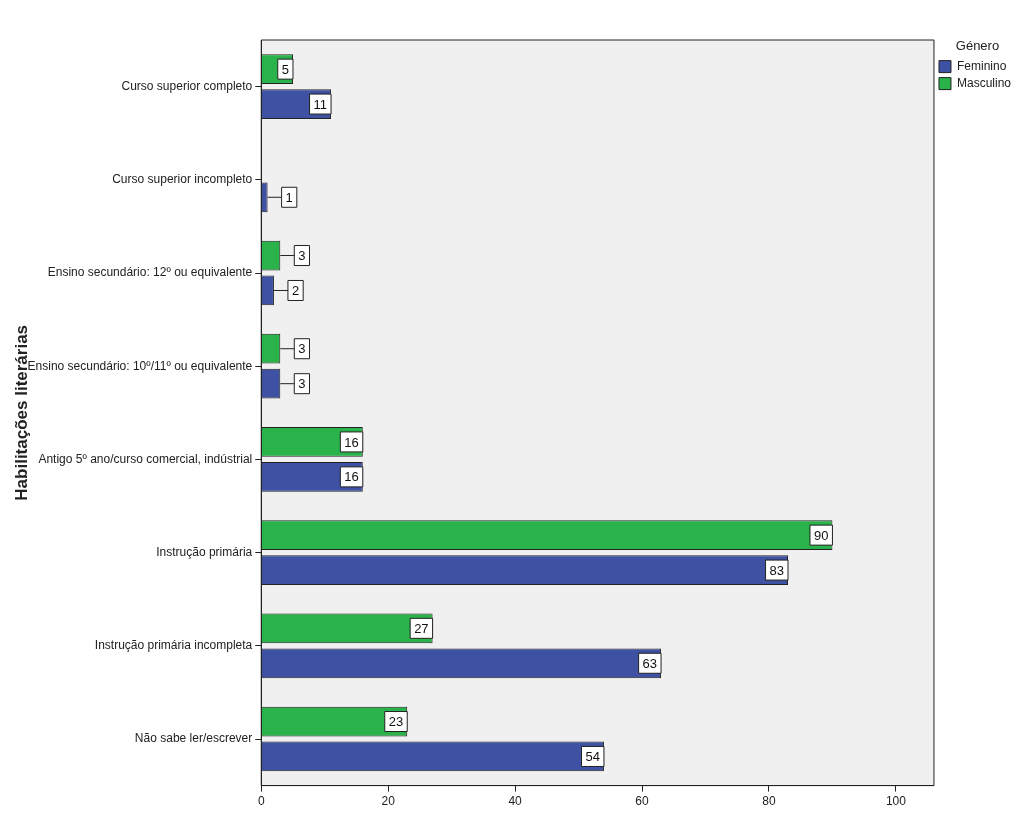  What do you see at coordinates (295, 291) in the screenshot?
I see `data-label: 2` at bounding box center [295, 291].